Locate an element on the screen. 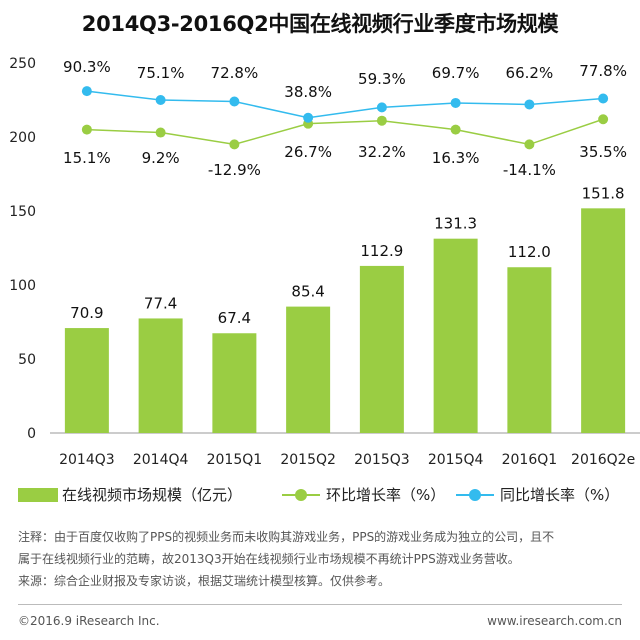 The width and height of the screenshot is (640, 640). x-tick-label: 2015Q2 is located at coordinates (308, 460).